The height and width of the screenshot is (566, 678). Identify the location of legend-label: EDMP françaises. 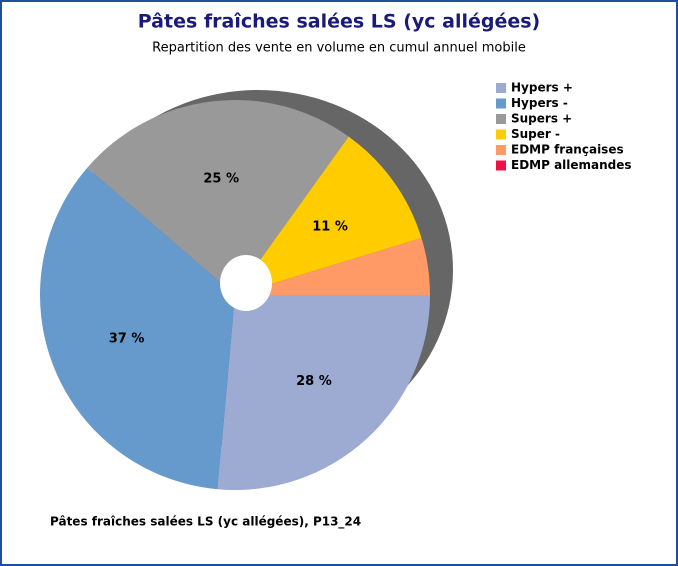
(567, 150).